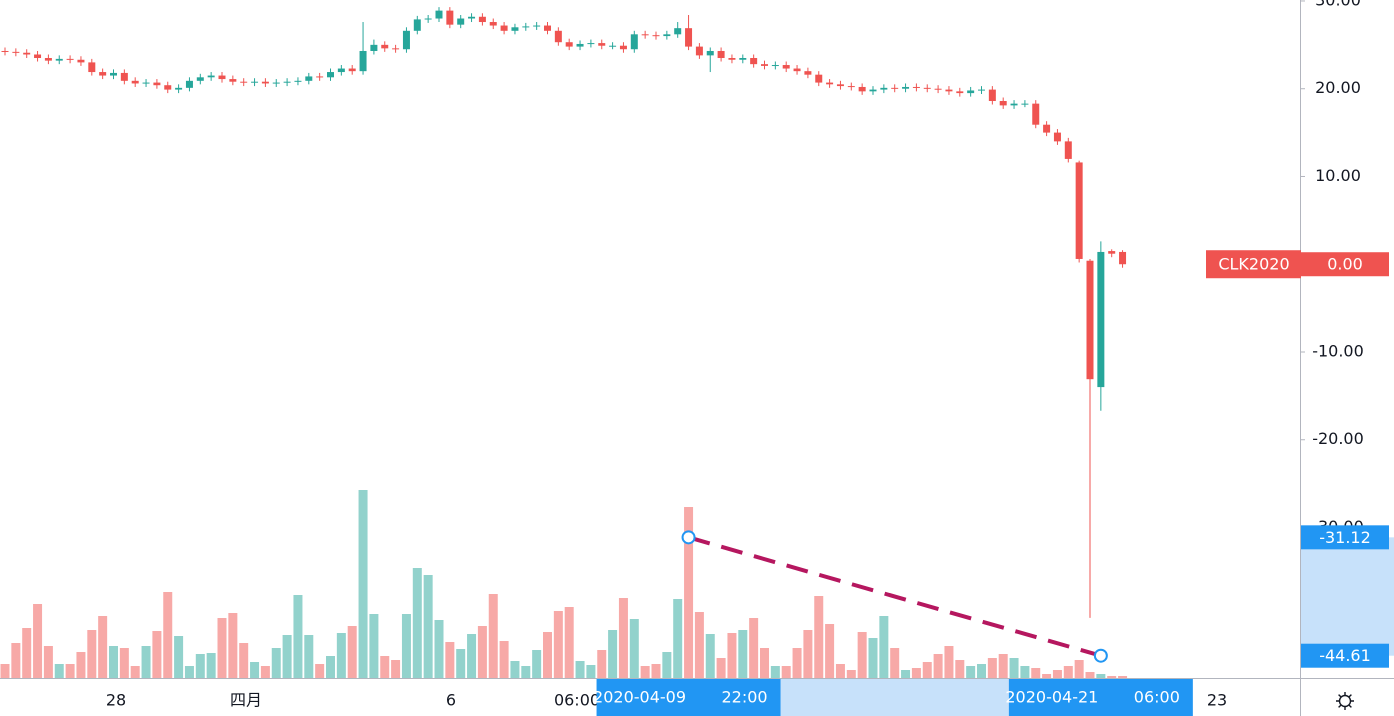  I want to click on settings-icon, so click(1345, 701).